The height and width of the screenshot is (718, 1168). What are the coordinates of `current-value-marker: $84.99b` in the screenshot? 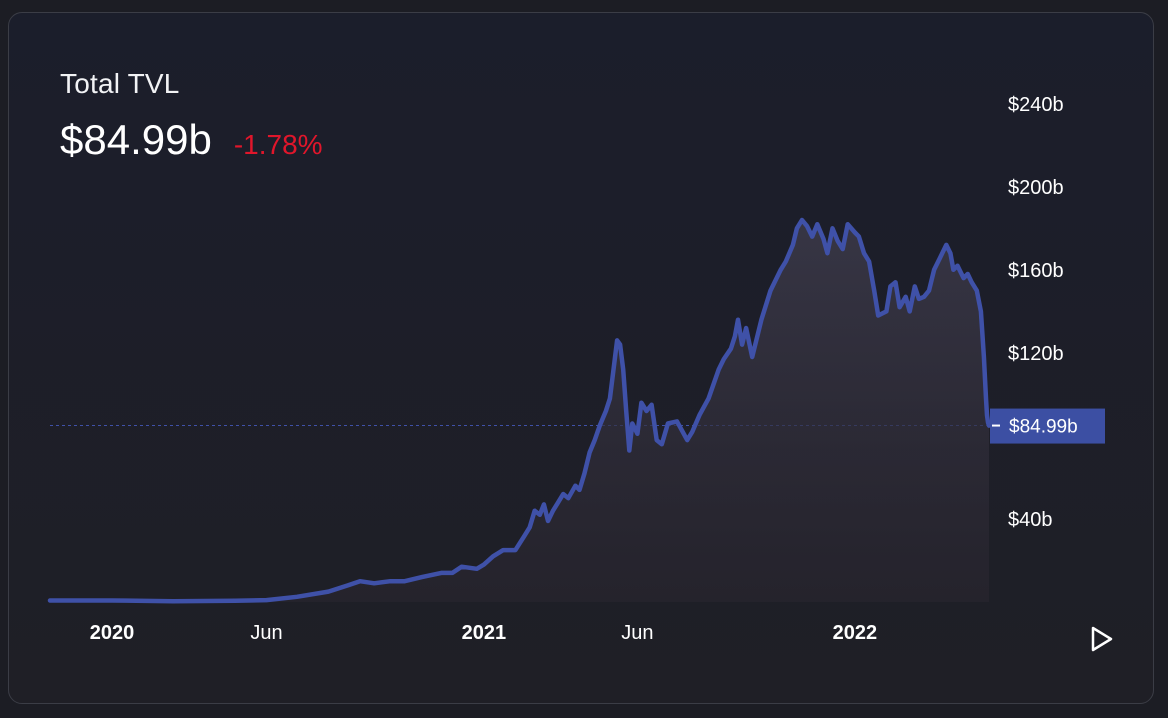 It's located at (1047, 426).